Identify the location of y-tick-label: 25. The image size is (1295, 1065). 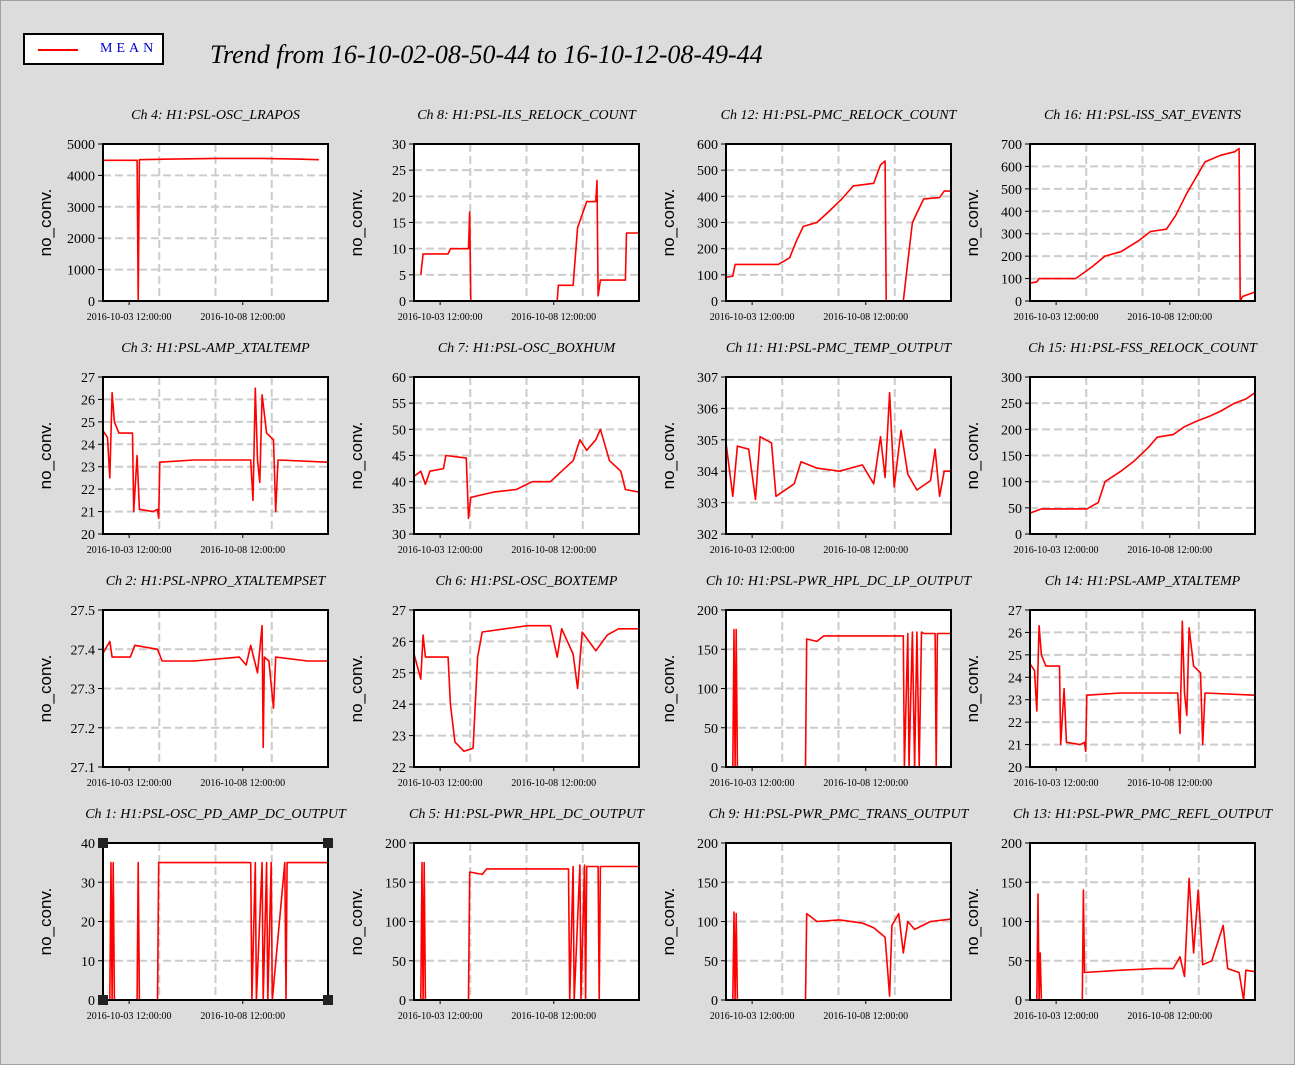
(88, 423).